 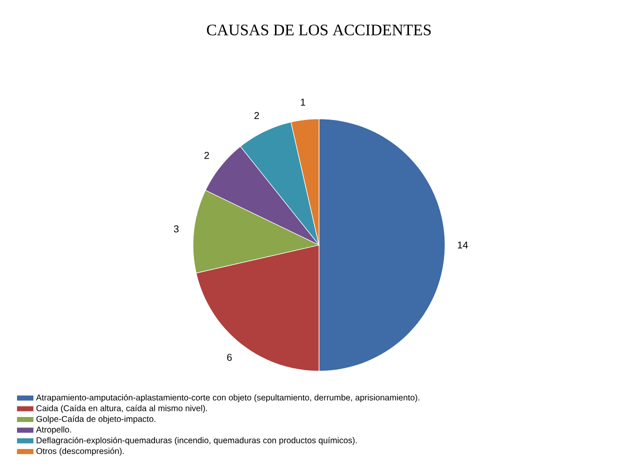 I want to click on legend-label: Atrapamiento-amputación-aplastamiento-corte con objeto (sepultamiento, derrumbe, aprisionamiento)., so click(x=228, y=398).